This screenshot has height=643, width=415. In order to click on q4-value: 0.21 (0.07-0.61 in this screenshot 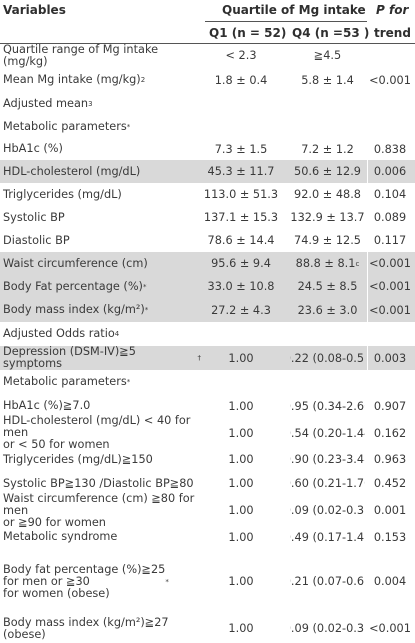, I will do `click(327, 581)`.